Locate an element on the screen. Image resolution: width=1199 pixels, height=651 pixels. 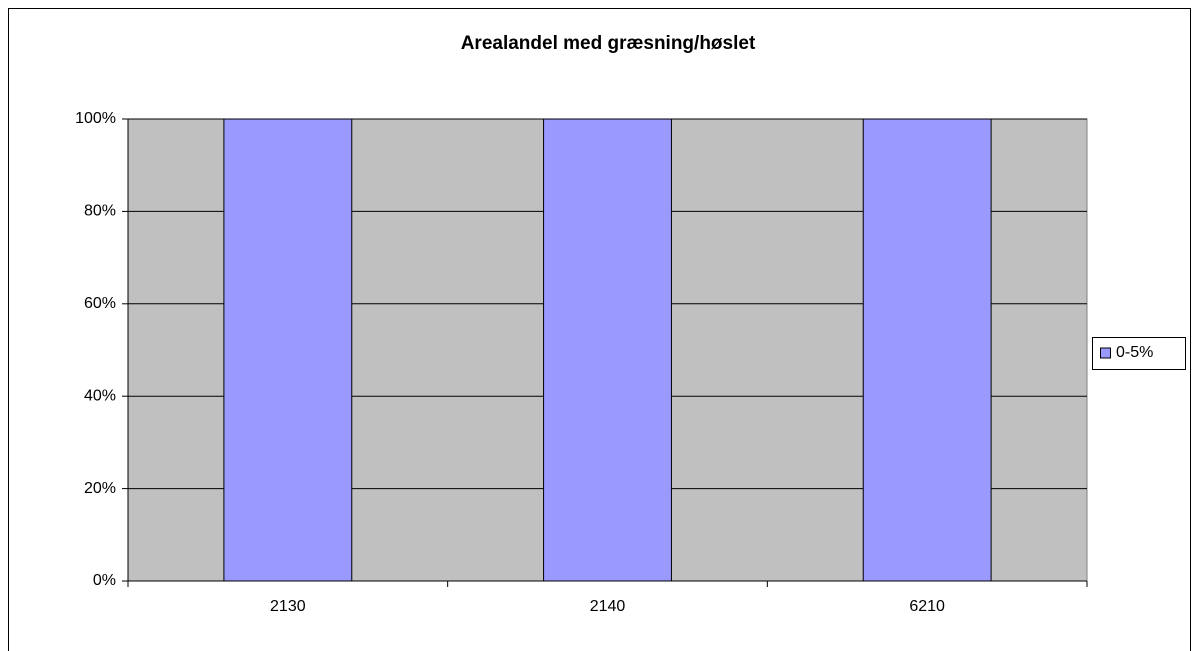
y-tick-label: 100% is located at coordinates (95, 118).